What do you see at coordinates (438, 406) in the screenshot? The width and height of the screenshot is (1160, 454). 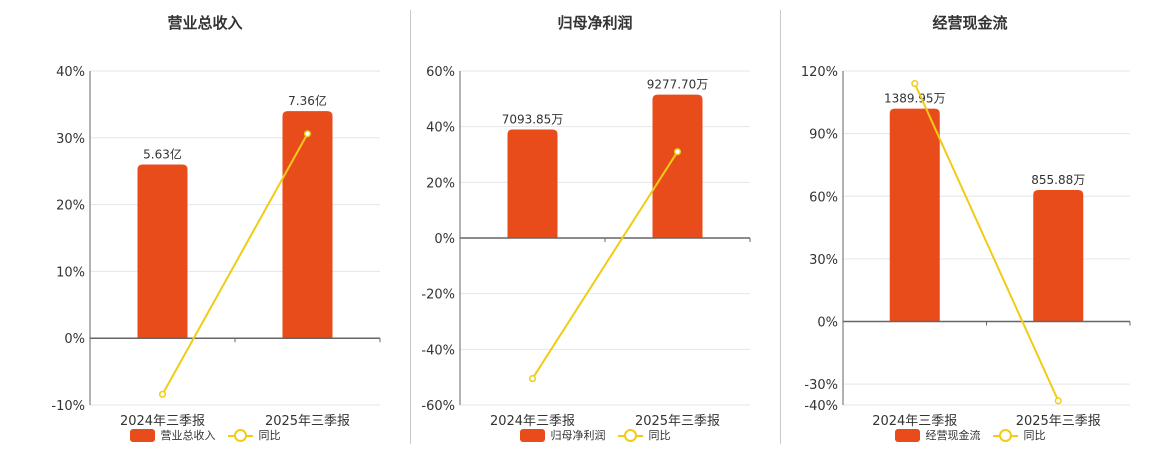 I see `y-tick-label: -60%` at bounding box center [438, 406].